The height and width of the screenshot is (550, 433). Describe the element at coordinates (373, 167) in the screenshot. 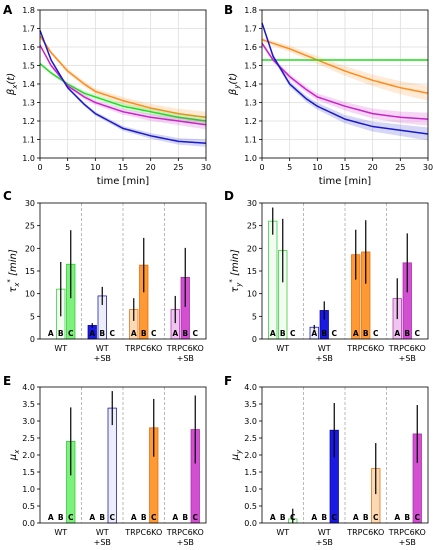

I see `x-tick-label: 20` at that location.